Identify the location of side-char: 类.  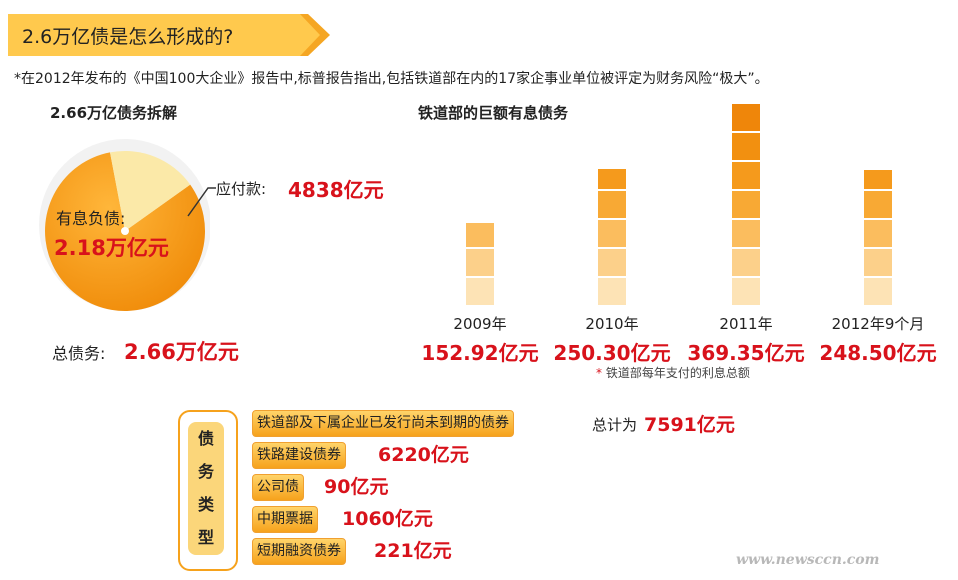
(205, 504).